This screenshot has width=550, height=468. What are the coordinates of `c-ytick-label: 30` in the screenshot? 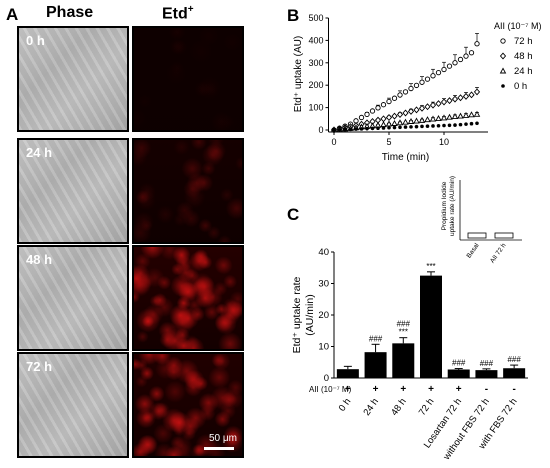 It's located at (323, 284).